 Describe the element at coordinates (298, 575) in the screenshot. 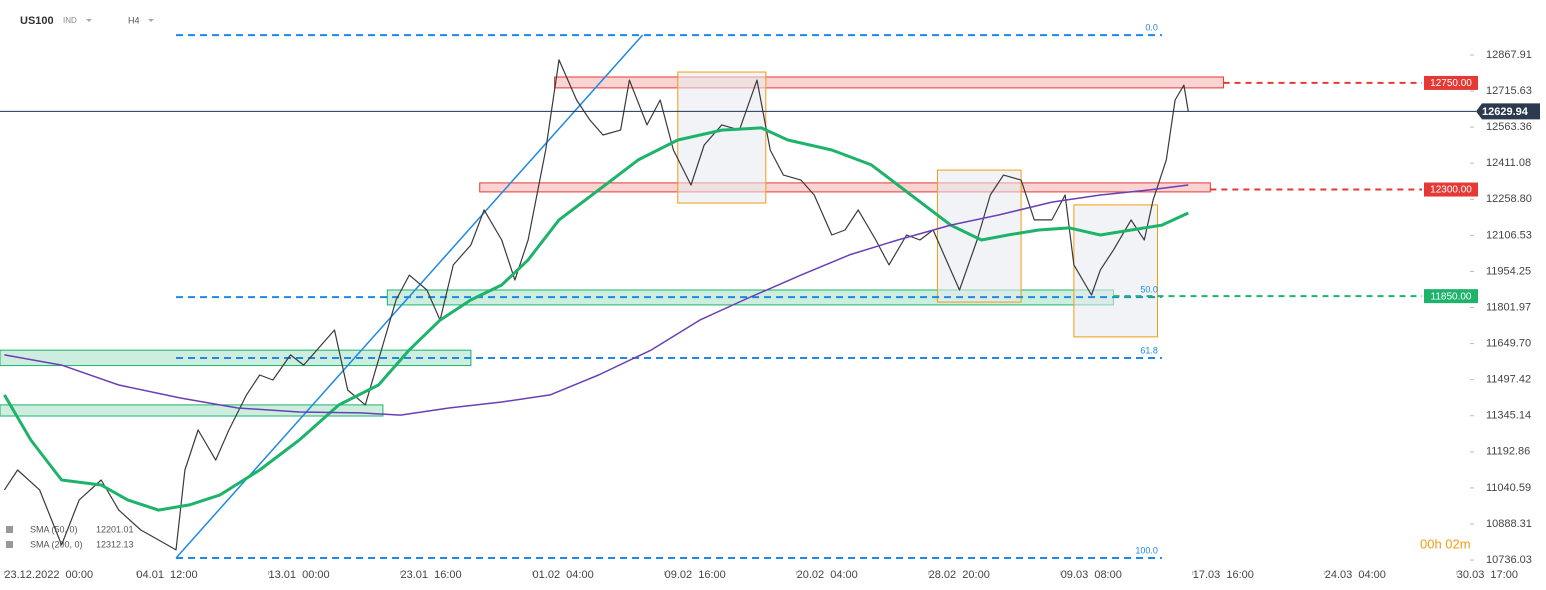

I see `x-tick-label: 13.01 00:00` at that location.